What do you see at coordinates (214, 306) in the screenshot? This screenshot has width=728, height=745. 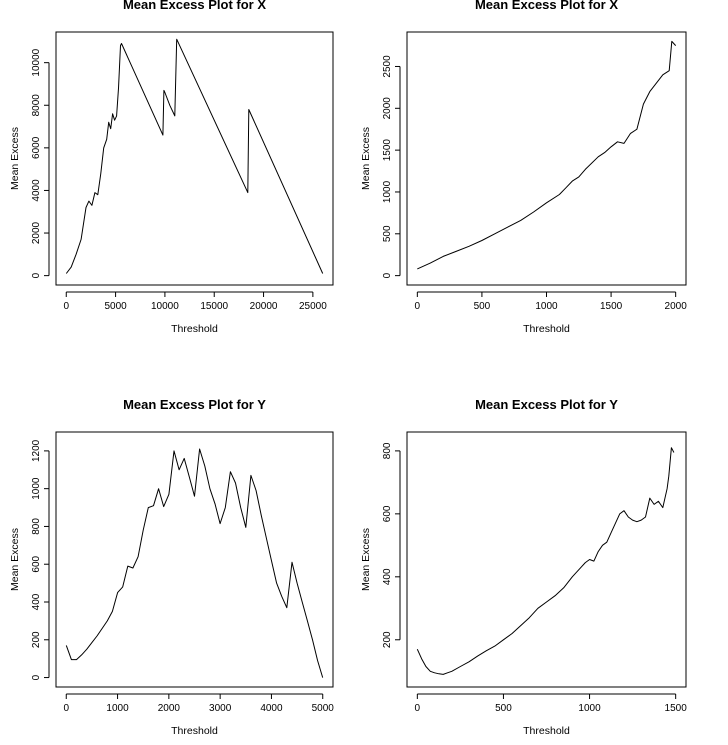 I see `x-tick-label: 15000` at bounding box center [214, 306].